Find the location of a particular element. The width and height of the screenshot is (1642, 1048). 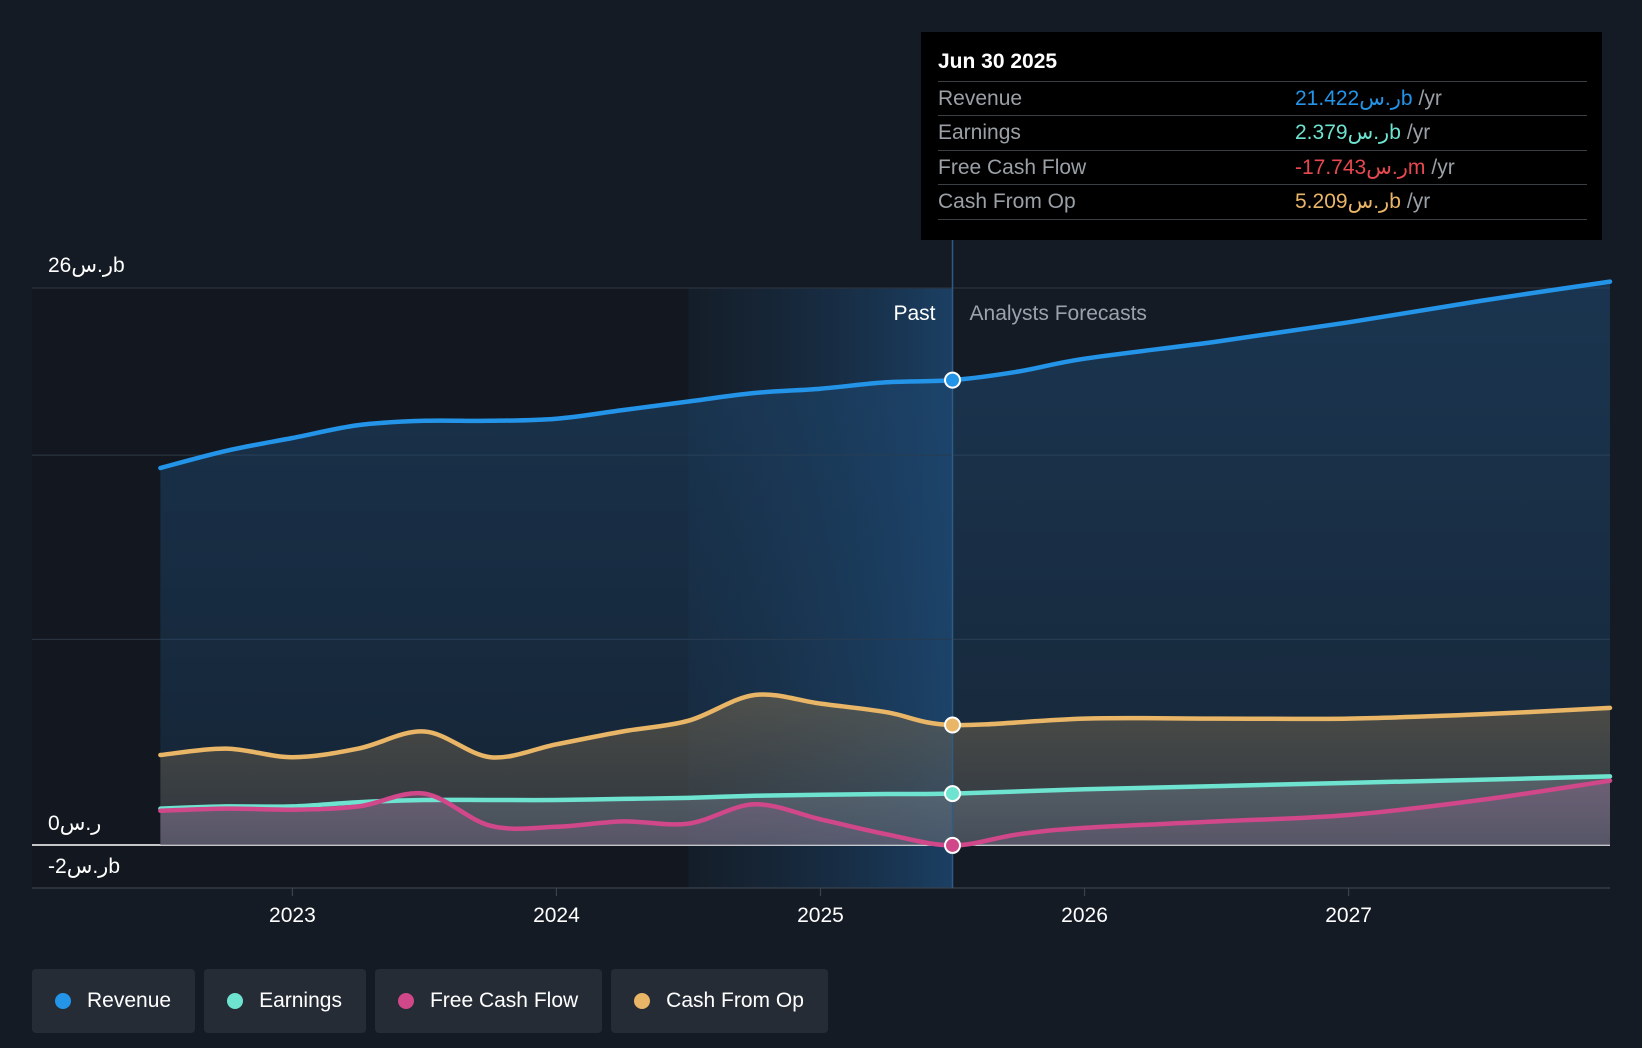

legend-label: Earnings is located at coordinates (300, 1000).